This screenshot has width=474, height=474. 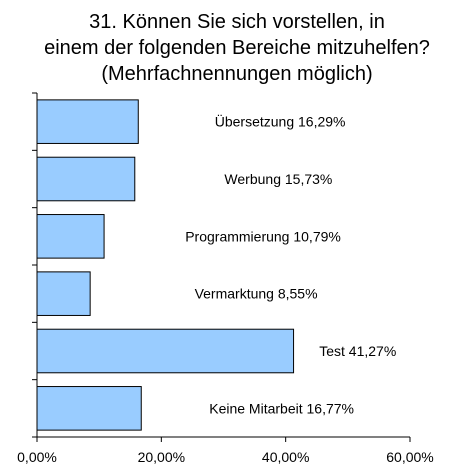 I want to click on x-tick-label: 0,00%, so click(x=37, y=457).